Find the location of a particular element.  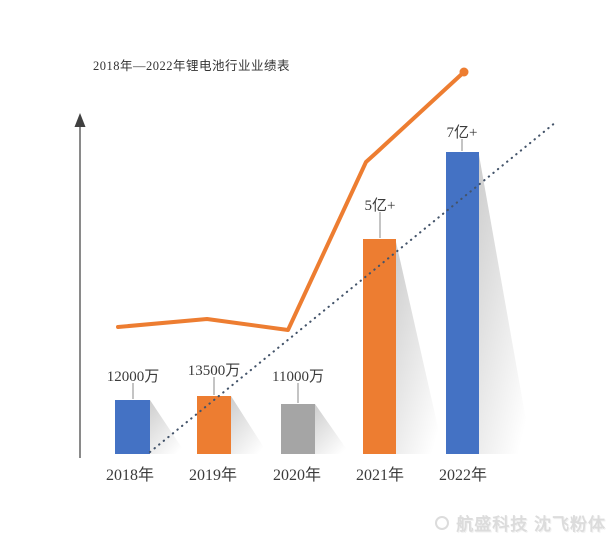

bar-2020 is located at coordinates (298, 429).